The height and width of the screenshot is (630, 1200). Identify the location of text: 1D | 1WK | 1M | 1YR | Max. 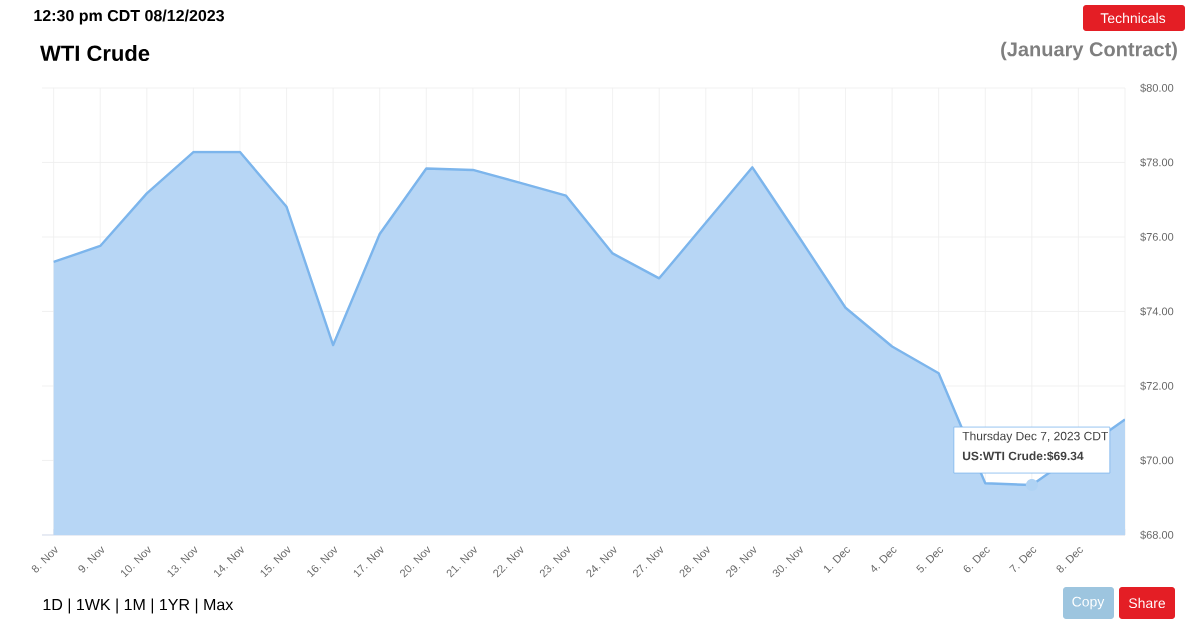
(138, 606).